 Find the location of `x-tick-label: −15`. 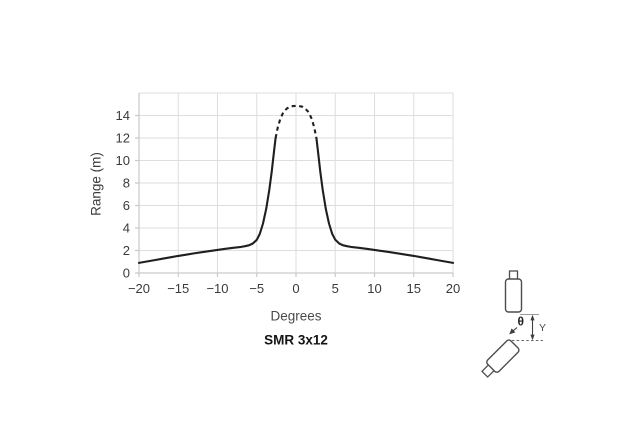

x-tick-label: −15 is located at coordinates (178, 288).